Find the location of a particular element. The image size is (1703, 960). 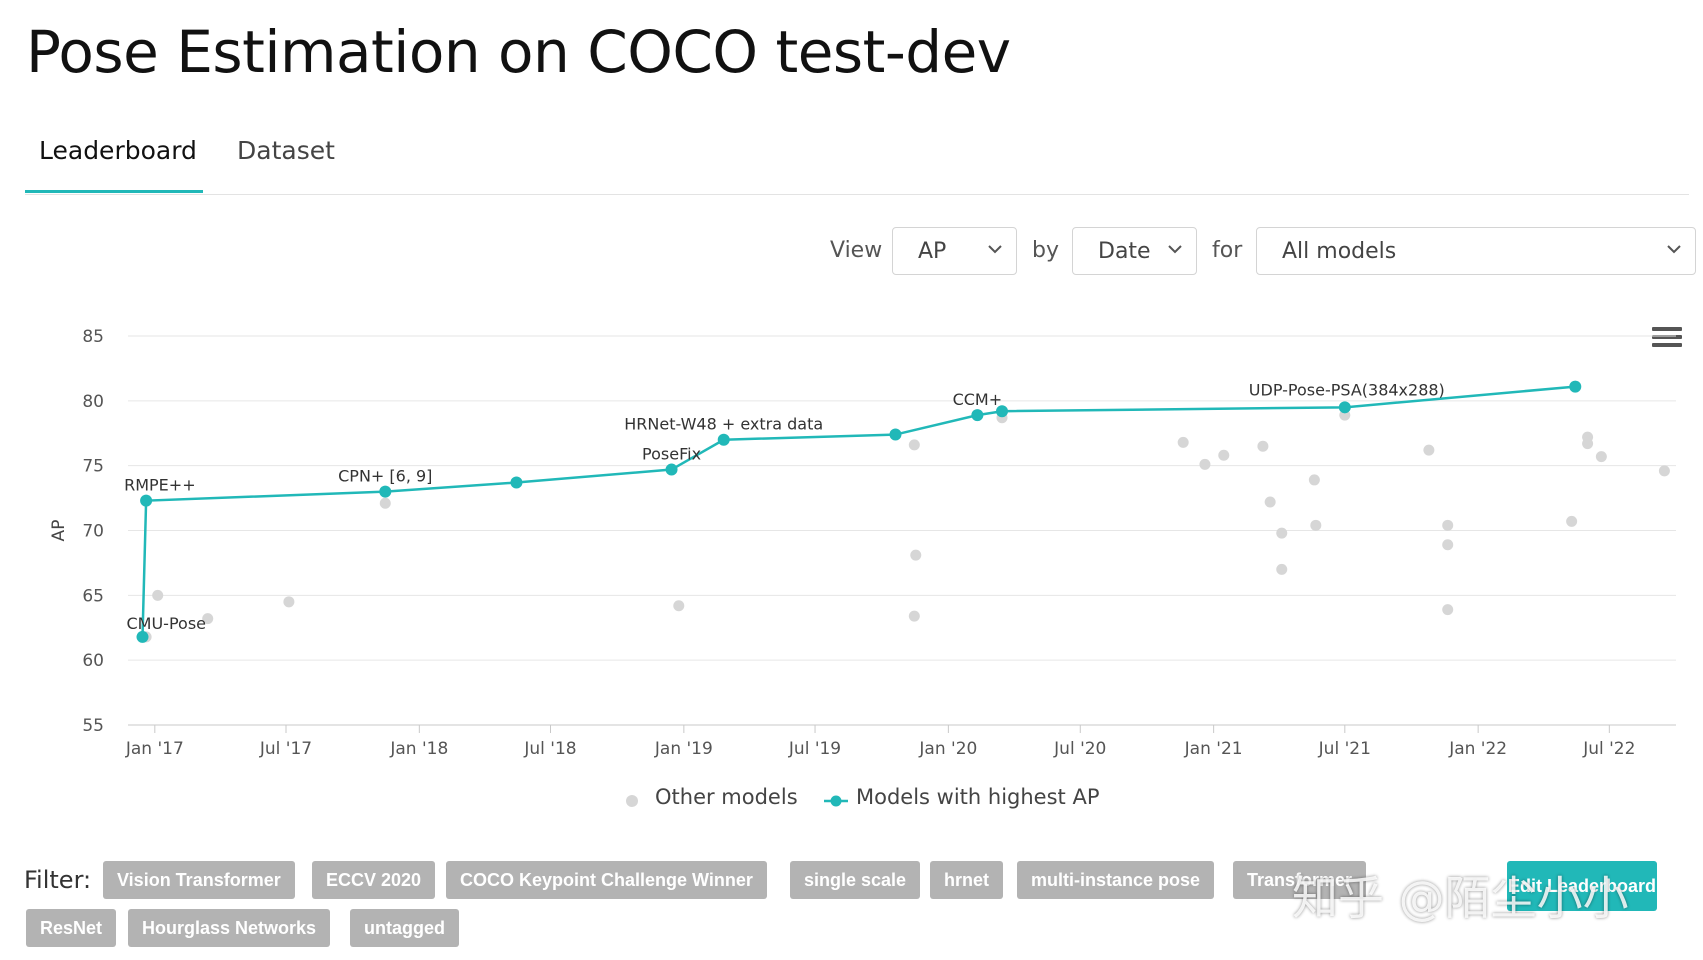

by-select: Date is located at coordinates (1134, 251).